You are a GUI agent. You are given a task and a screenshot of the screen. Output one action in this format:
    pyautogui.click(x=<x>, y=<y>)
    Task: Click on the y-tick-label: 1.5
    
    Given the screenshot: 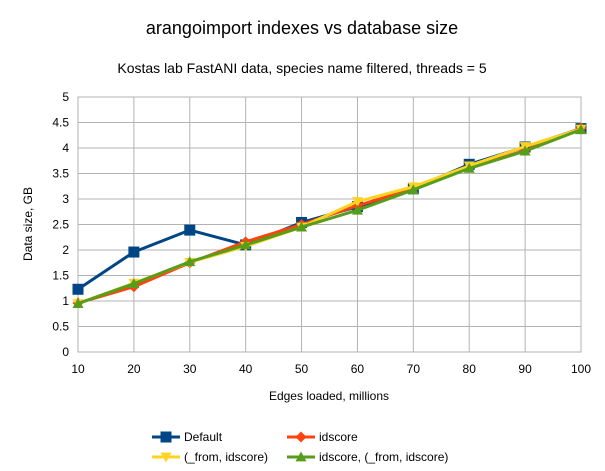 What is the action you would take?
    pyautogui.click(x=60, y=276)
    